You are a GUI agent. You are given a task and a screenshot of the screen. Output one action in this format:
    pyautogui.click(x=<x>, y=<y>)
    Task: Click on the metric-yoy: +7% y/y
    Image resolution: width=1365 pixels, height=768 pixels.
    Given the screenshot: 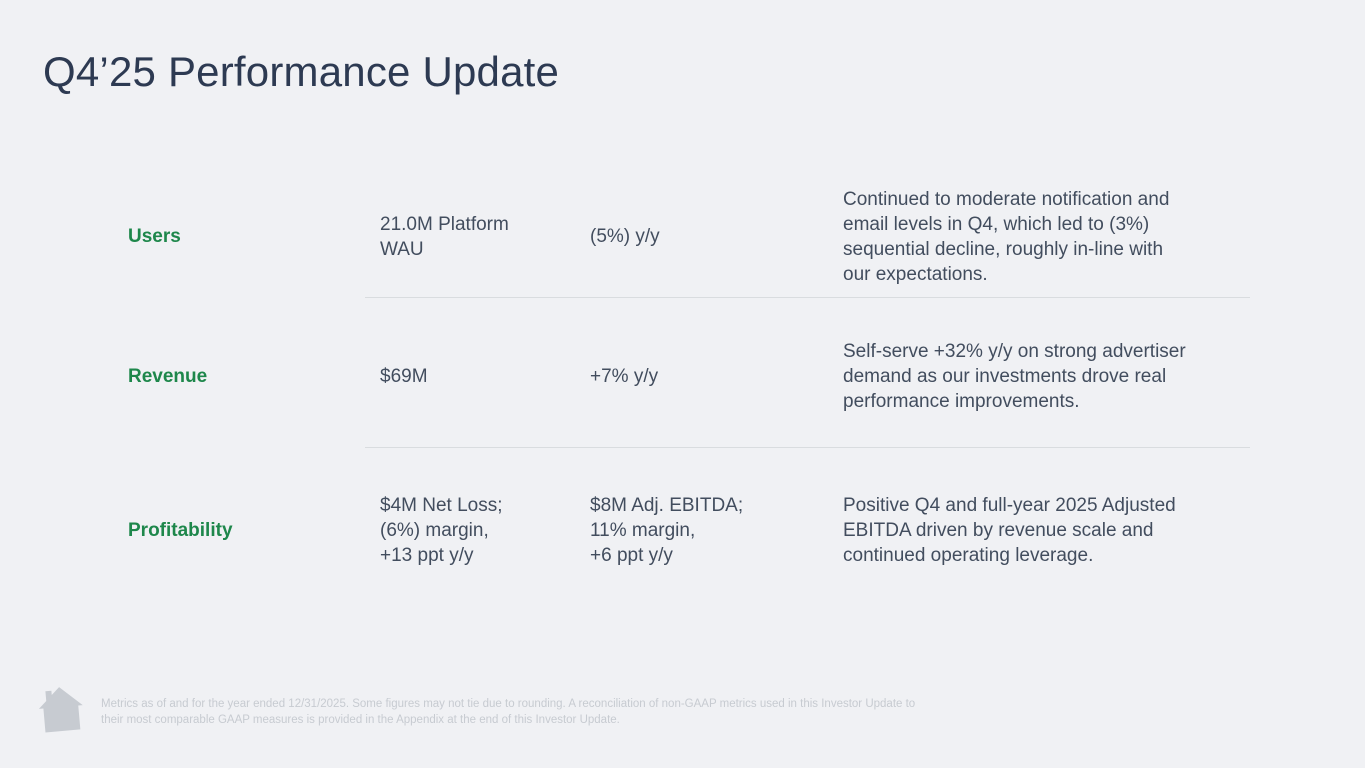 What is the action you would take?
    pyautogui.click(x=624, y=376)
    